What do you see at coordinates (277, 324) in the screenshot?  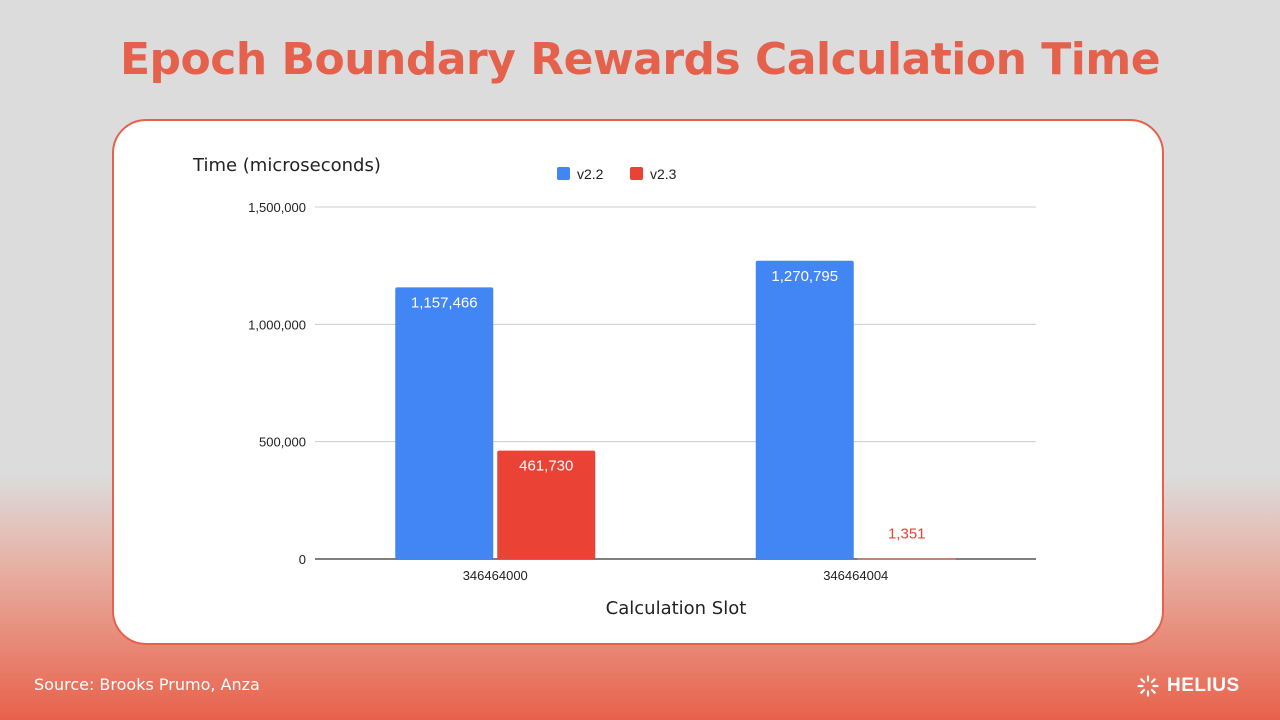 I see `y-tick-label: 1,000,000` at bounding box center [277, 324].